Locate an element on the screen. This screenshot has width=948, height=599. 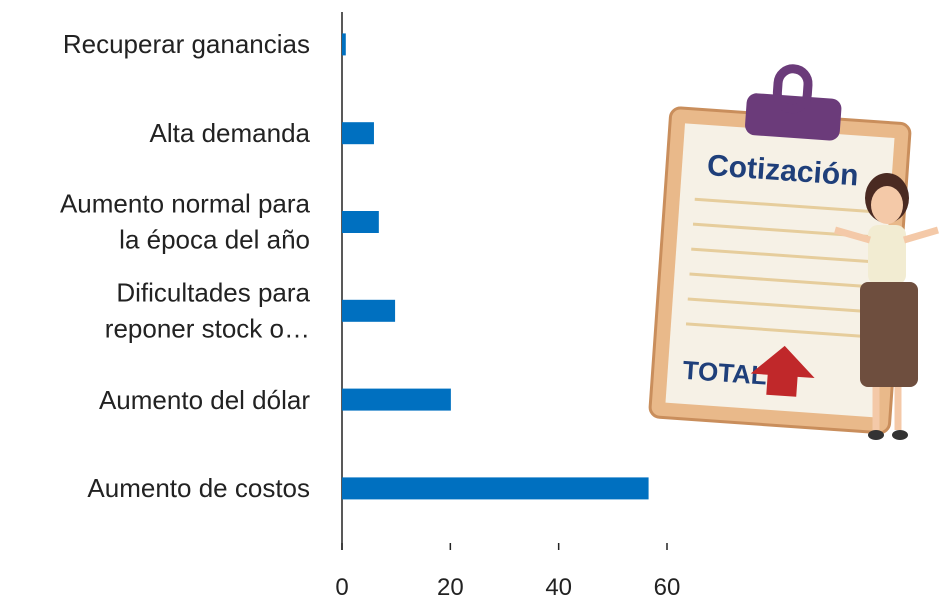
y-tick-label: Alta demanda is located at coordinates (229, 132).